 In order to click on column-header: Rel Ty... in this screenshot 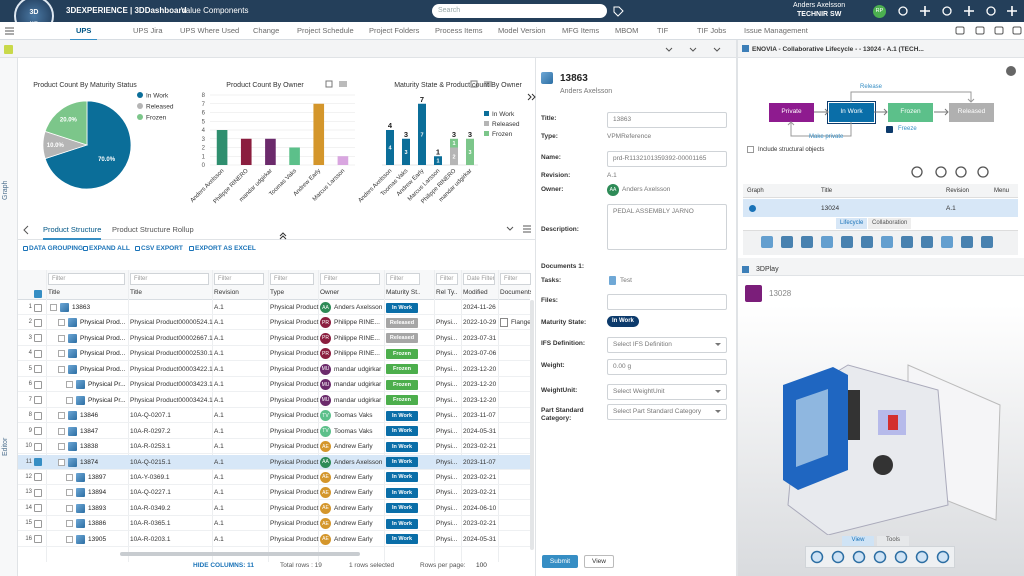, I will do `click(447, 292)`.